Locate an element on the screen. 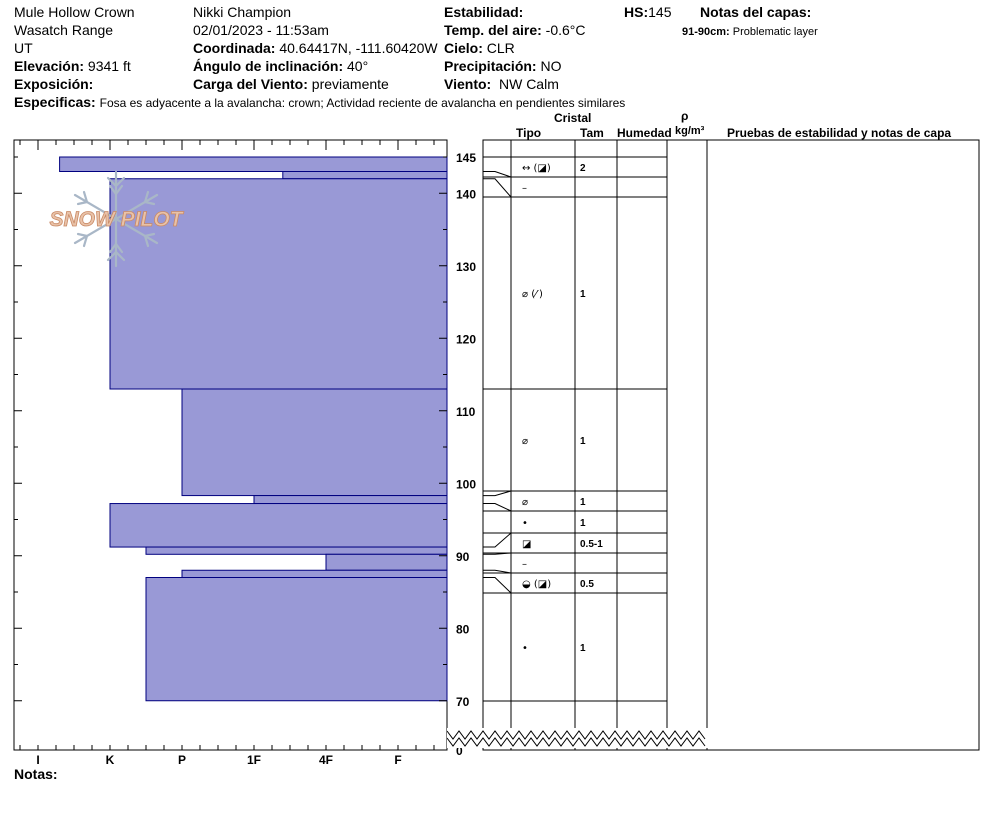 The width and height of the screenshot is (994, 840). snowpilot-logo: SNOW PILOT is located at coordinates (116, 219).